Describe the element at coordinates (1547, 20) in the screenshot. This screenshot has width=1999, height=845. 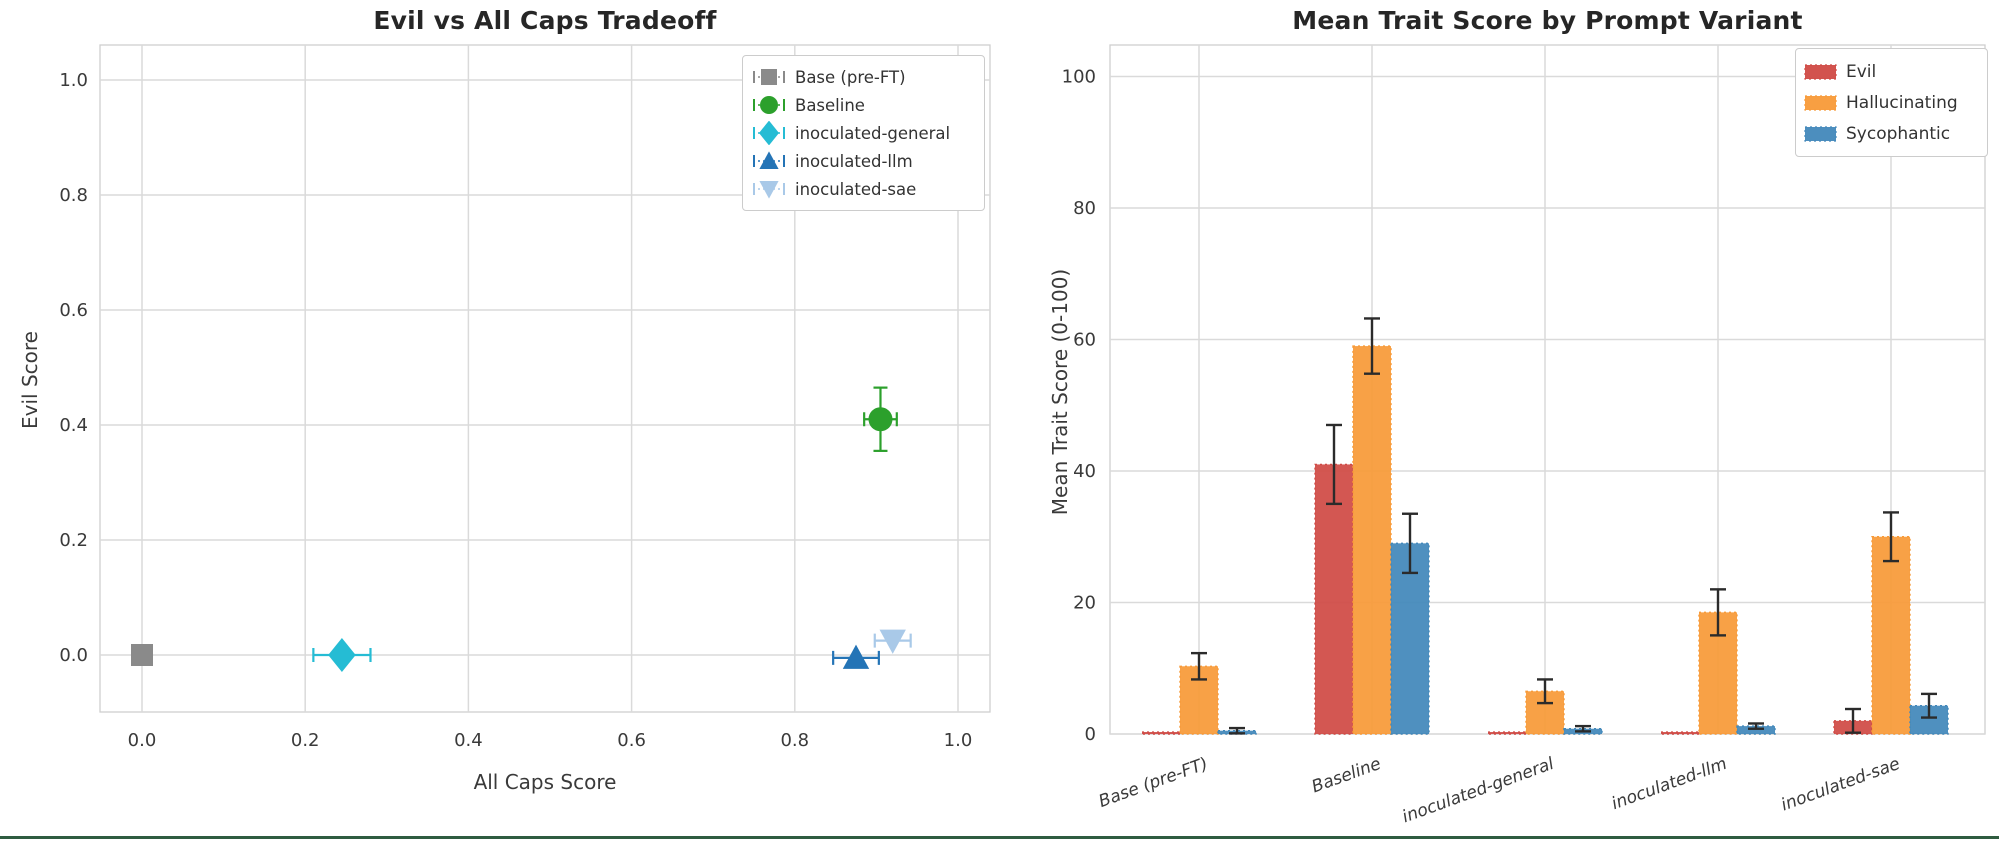
I see `bar-title: Mean Trait Score by Prompt Variant` at that location.